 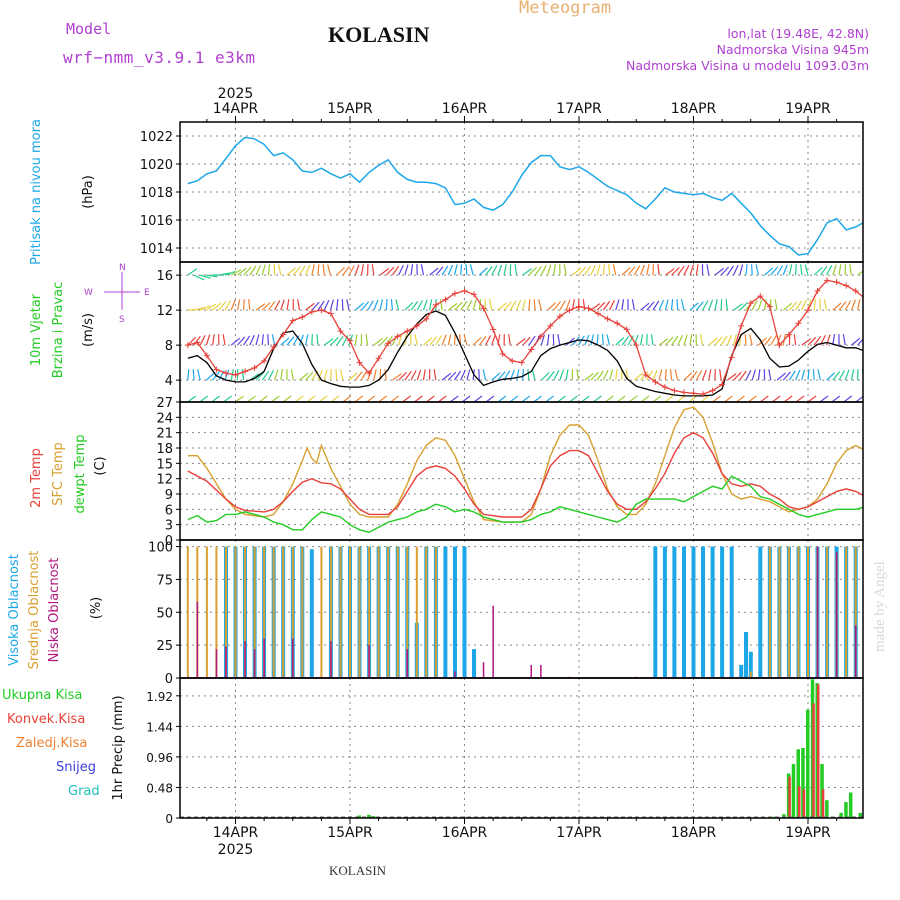 I want to click on ytick-label: 100, so click(x=160, y=548).